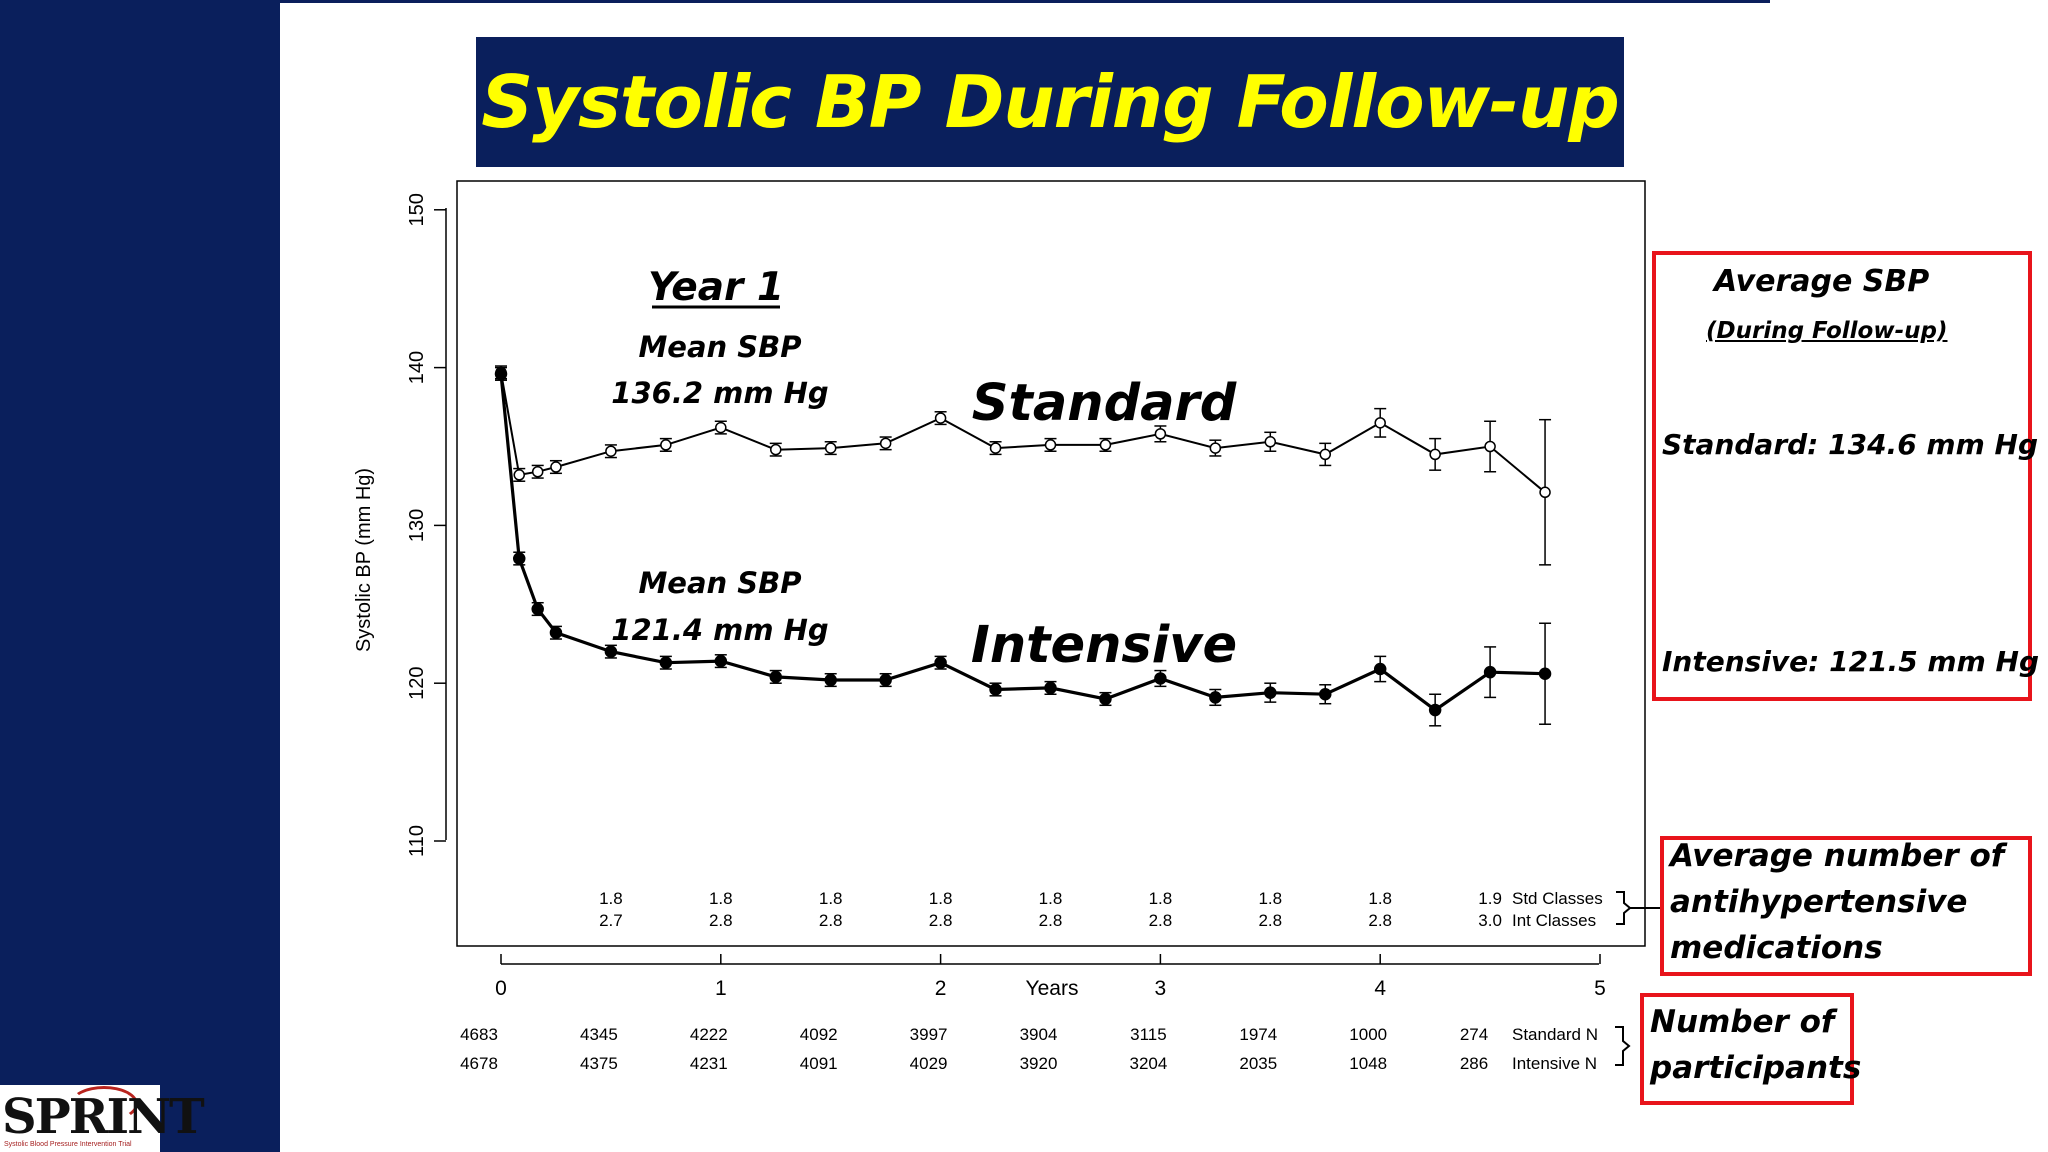 This screenshot has height=1152, width=2048. Describe the element at coordinates (1827, 331) in the screenshot. I see `average-sbp-subtitle: (During Follow-up)` at that location.